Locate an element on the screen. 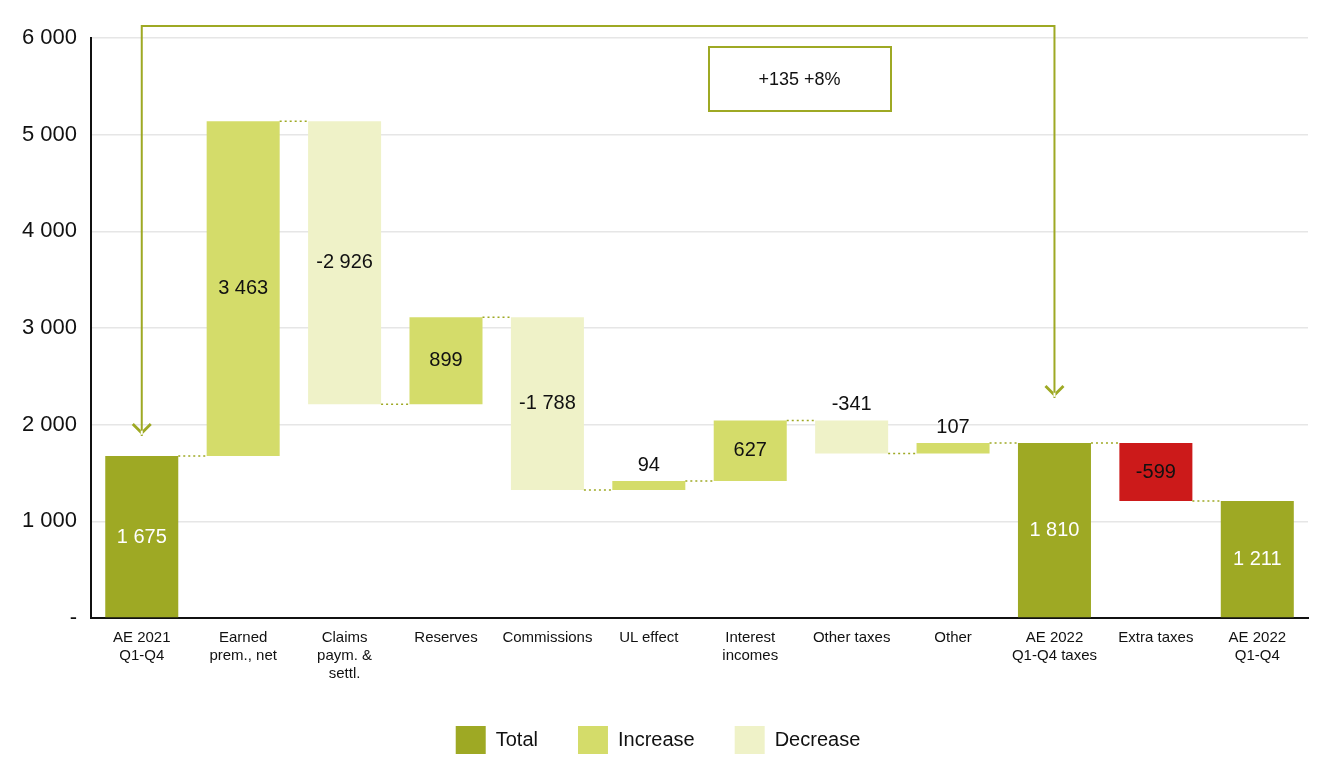 This screenshot has width=1326, height=772. y-tick-label: 2 000 is located at coordinates (49, 423).